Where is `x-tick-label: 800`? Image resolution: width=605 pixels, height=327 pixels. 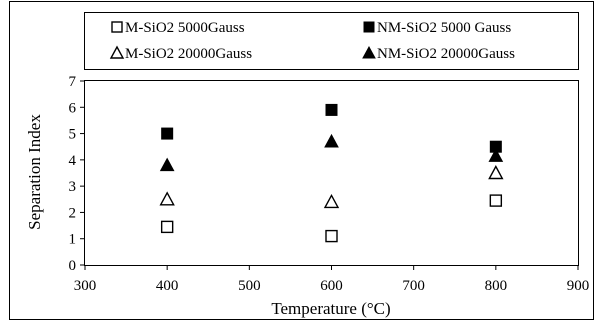
x-tick-label: 800 is located at coordinates (496, 286).